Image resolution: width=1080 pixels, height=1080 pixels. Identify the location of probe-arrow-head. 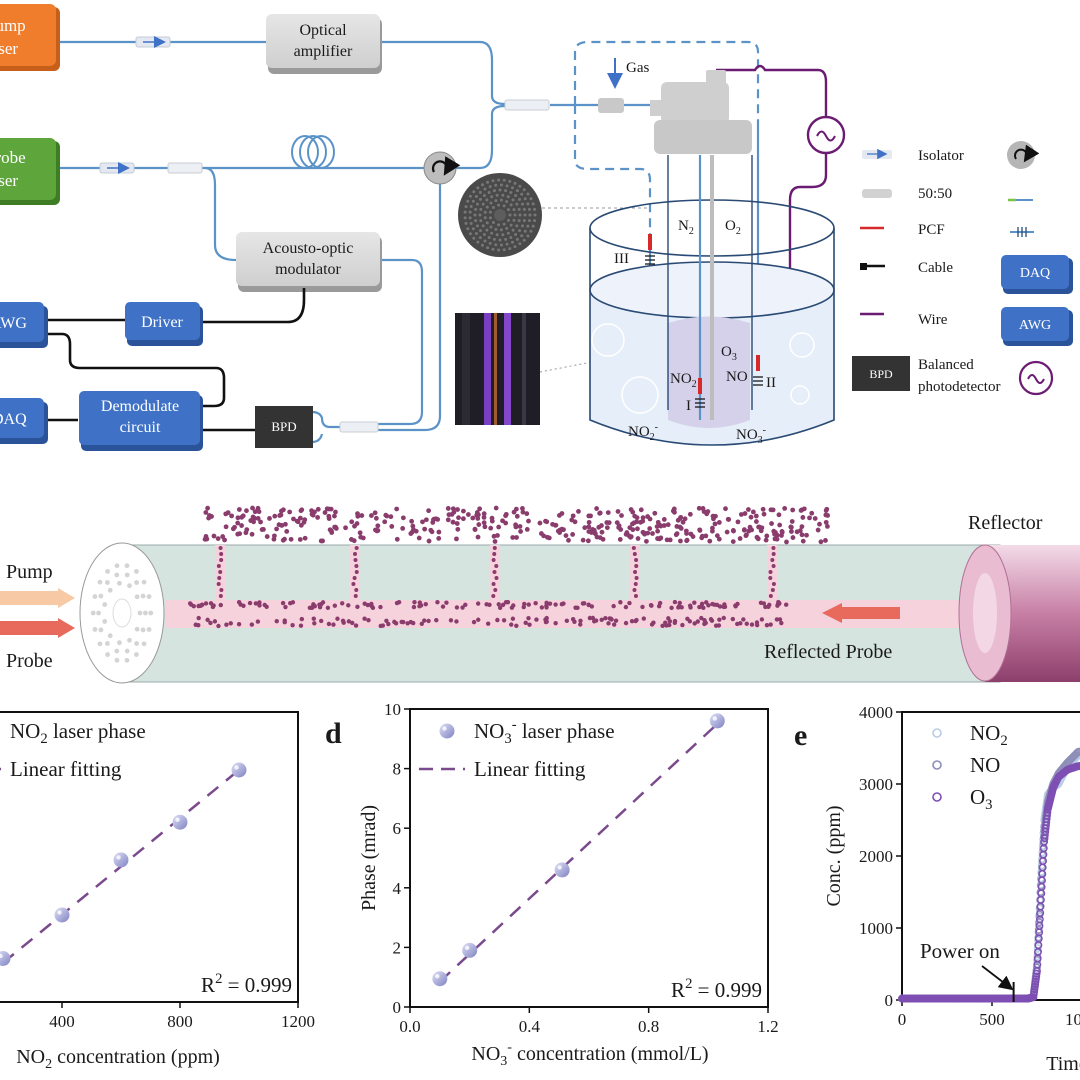
(66, 628).